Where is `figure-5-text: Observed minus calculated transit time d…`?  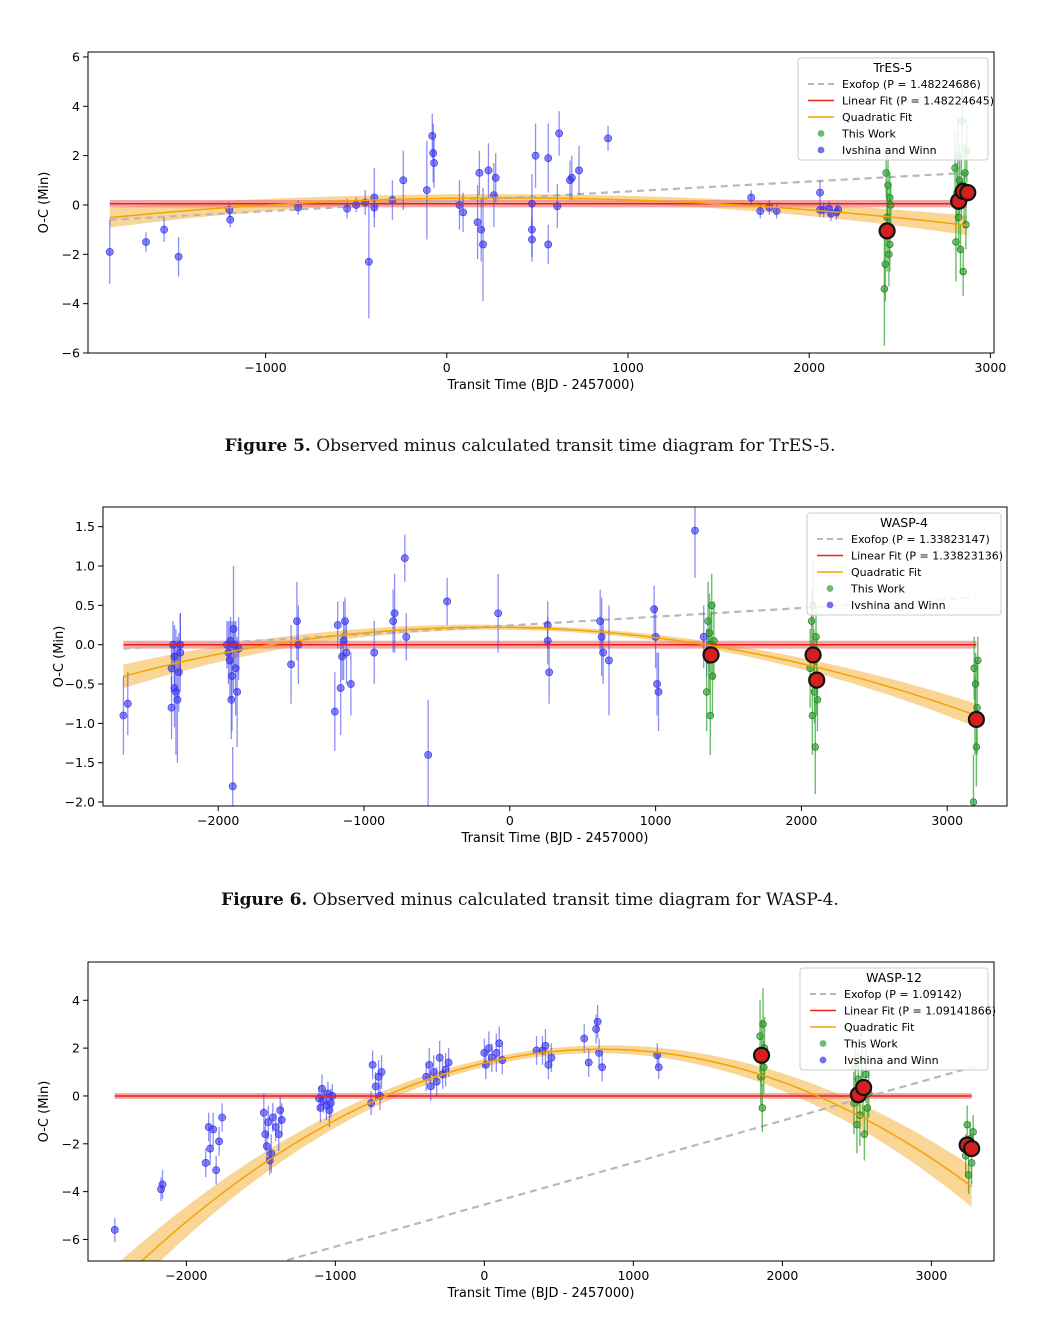 figure-5-text: Observed minus calculated transit time d… is located at coordinates (576, 446).